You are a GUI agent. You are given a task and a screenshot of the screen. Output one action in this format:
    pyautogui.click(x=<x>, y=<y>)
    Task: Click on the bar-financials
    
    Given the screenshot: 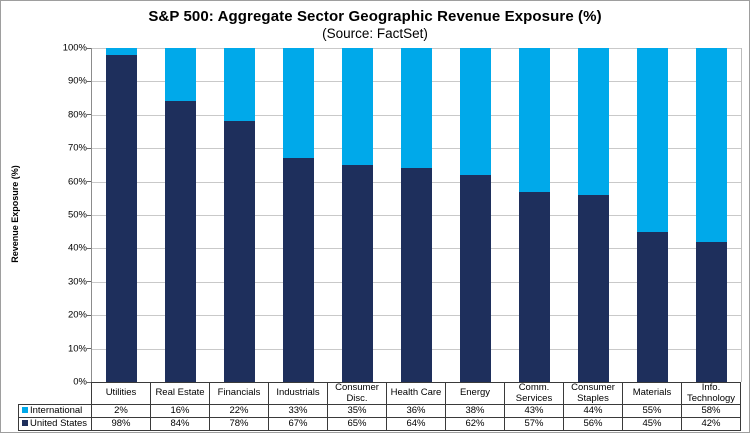 What is the action you would take?
    pyautogui.click(x=239, y=215)
    